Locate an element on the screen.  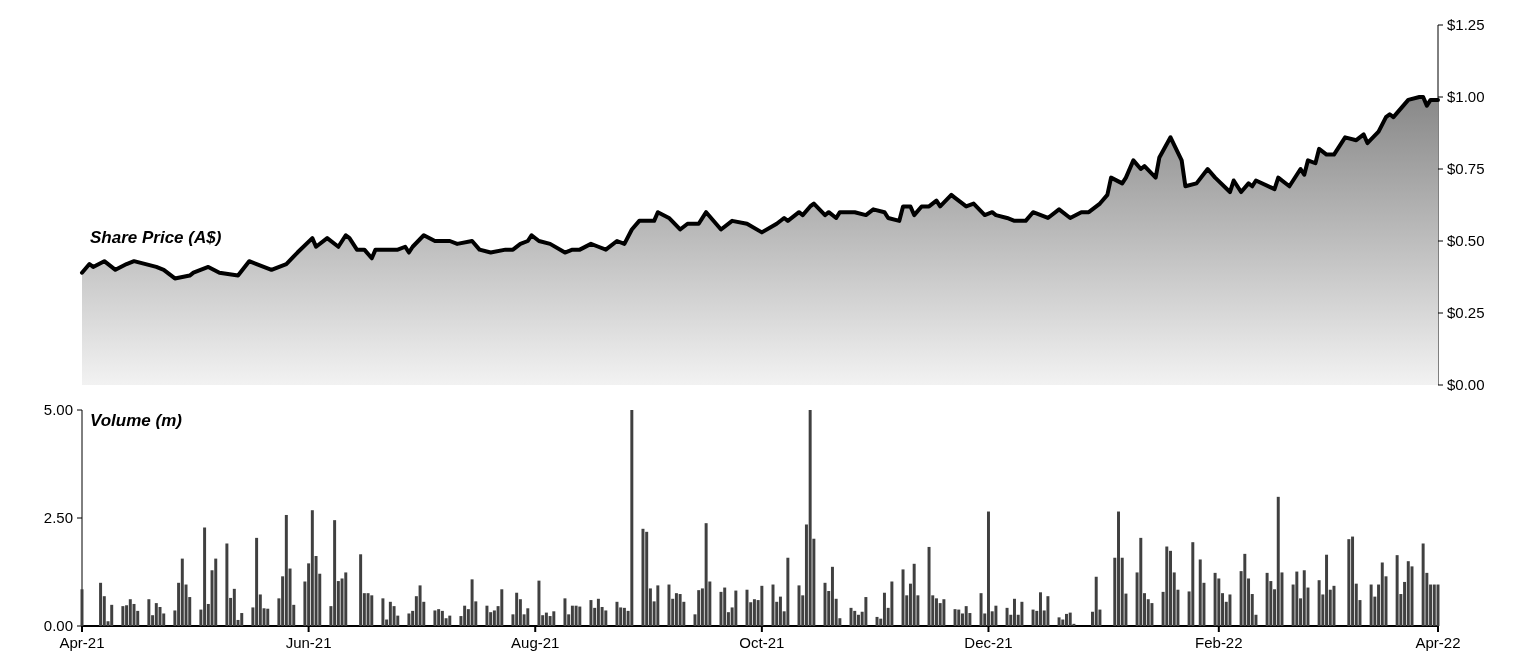
x-tick-label: Dec-21 is located at coordinates (988, 642).